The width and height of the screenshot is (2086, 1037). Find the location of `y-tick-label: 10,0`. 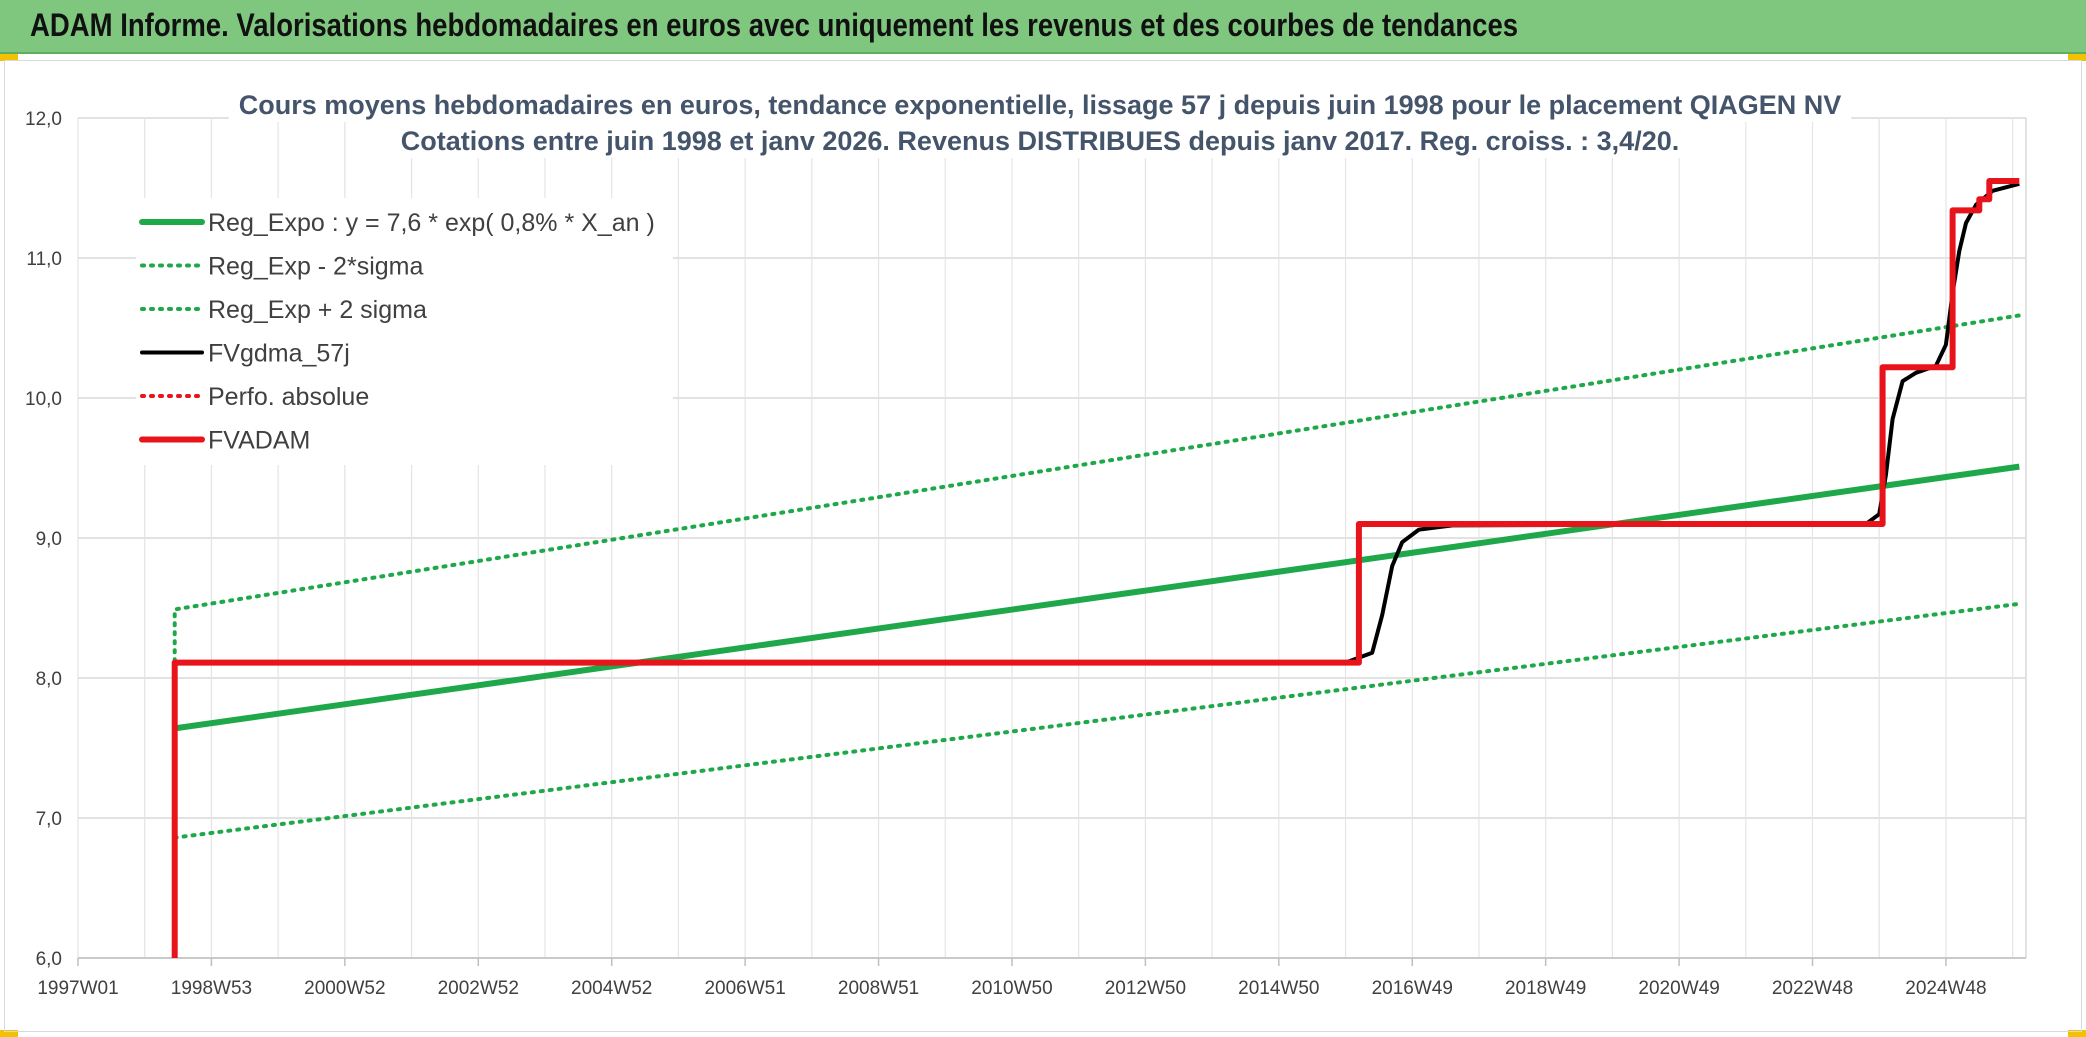

y-tick-label: 10,0 is located at coordinates (43, 399).